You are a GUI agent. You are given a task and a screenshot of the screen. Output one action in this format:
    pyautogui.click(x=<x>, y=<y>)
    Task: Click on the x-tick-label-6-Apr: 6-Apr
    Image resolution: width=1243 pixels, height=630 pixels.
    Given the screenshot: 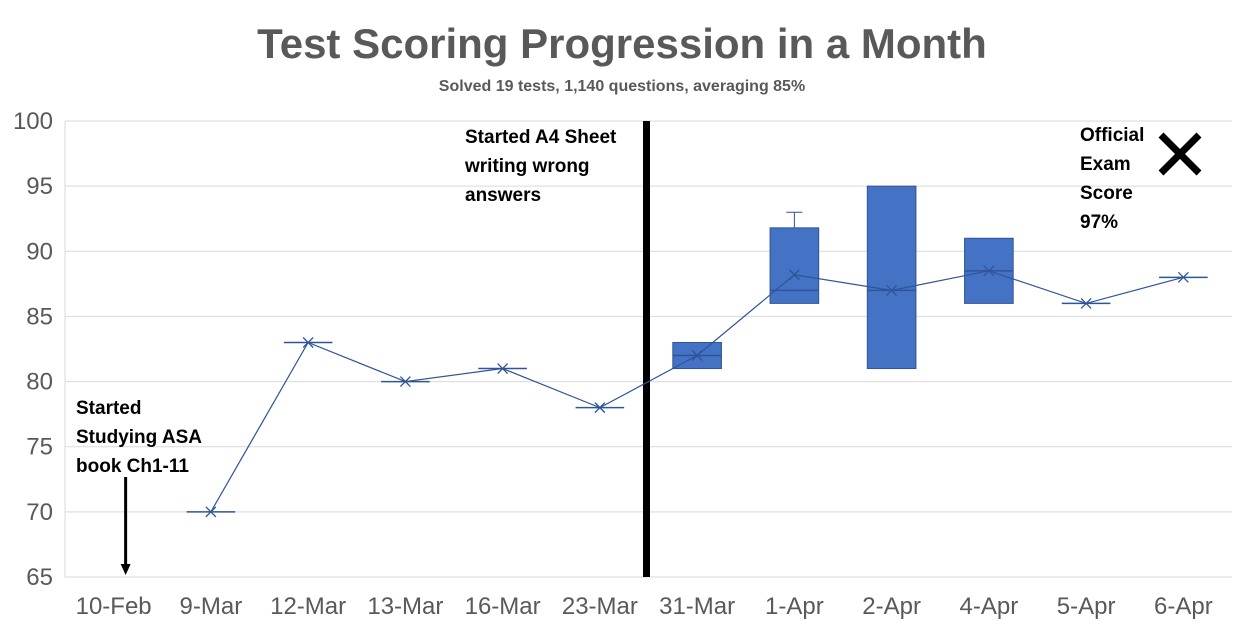 What is the action you would take?
    pyautogui.click(x=1183, y=606)
    